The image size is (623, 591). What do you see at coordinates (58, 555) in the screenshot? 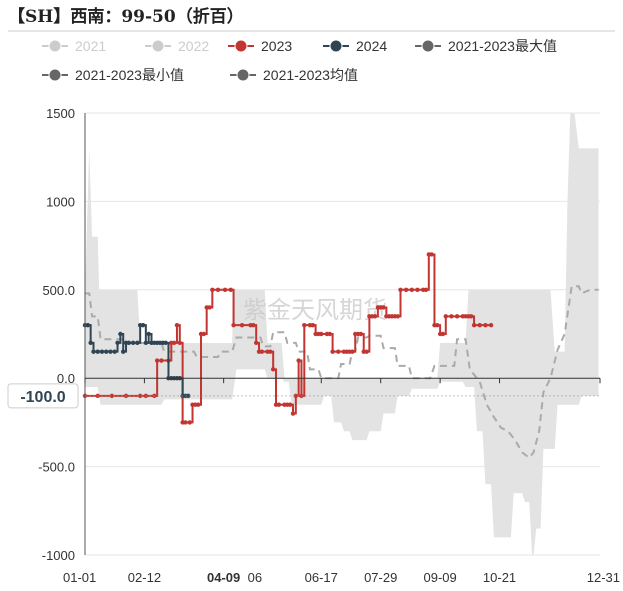
I see `y-tick-label: -1000` at bounding box center [58, 555].